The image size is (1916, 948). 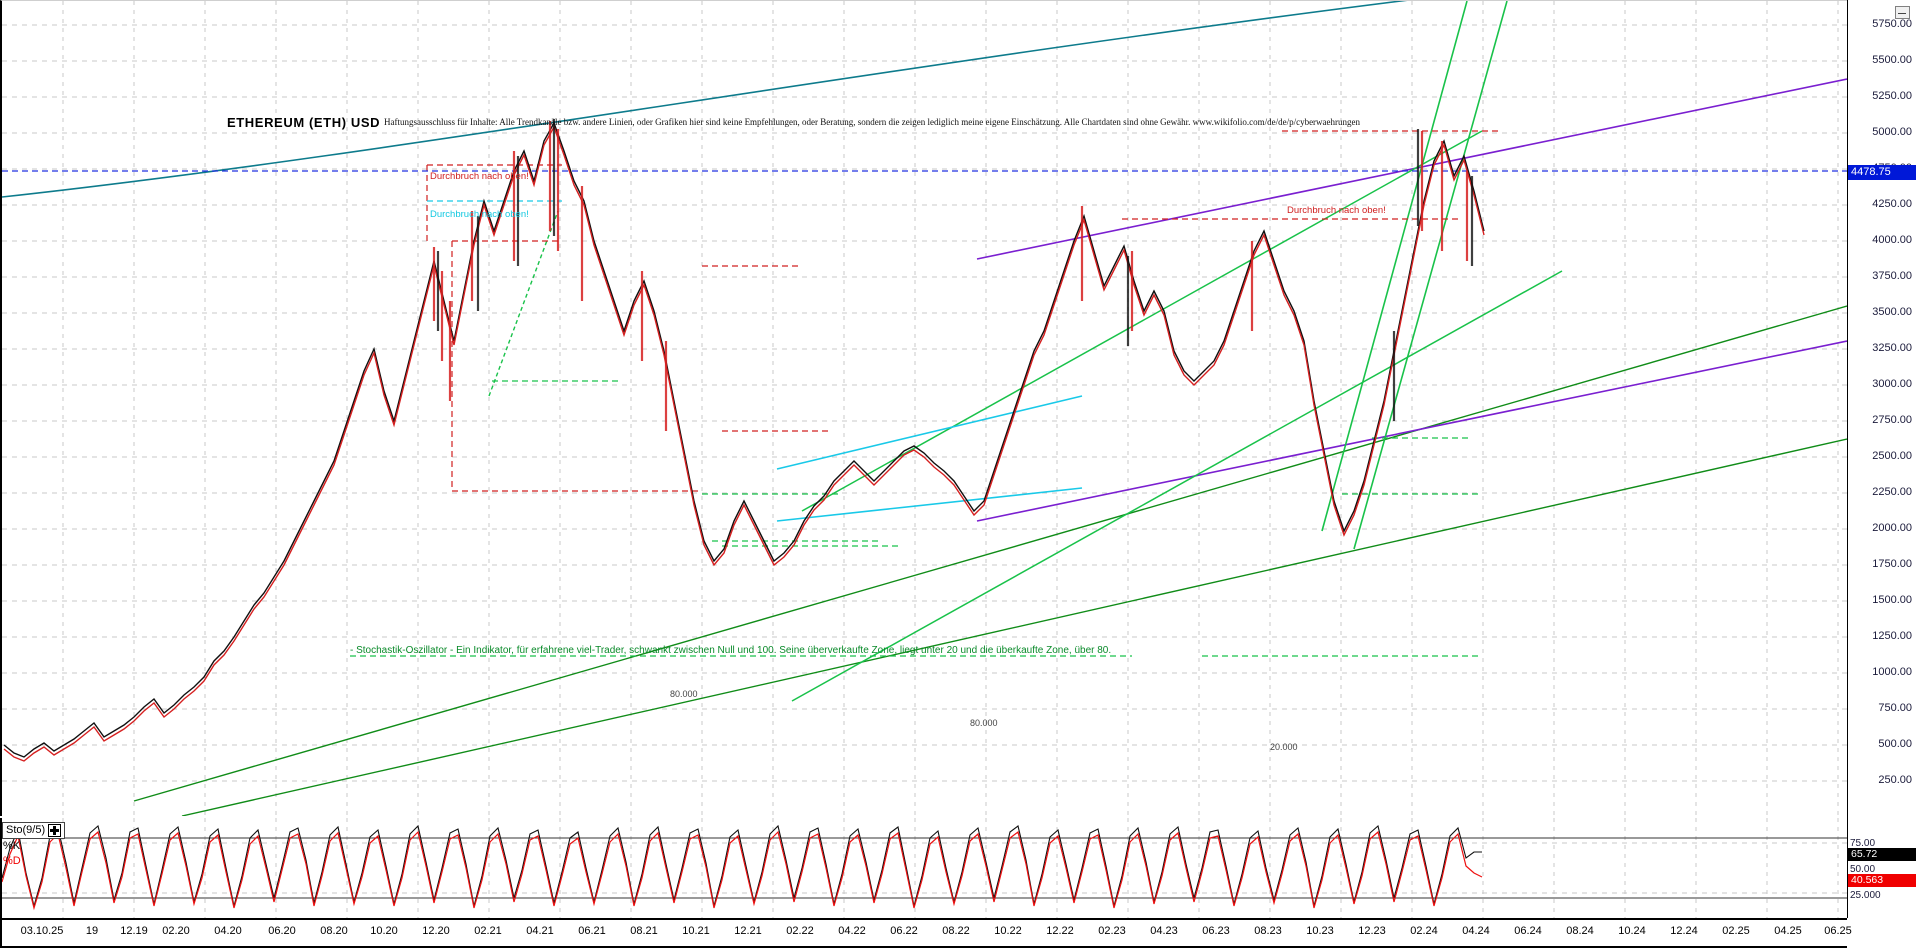 What do you see at coordinates (1892, 96) in the screenshot?
I see `price-tick-5250: 5250.00` at bounding box center [1892, 96].